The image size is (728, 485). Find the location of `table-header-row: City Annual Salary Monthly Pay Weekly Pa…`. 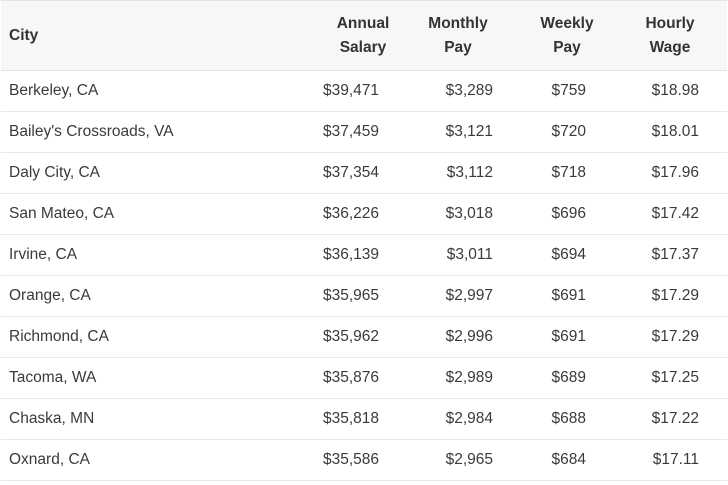

table-header-row: City Annual Salary Monthly Pay Weekly Pa… is located at coordinates (364, 35).